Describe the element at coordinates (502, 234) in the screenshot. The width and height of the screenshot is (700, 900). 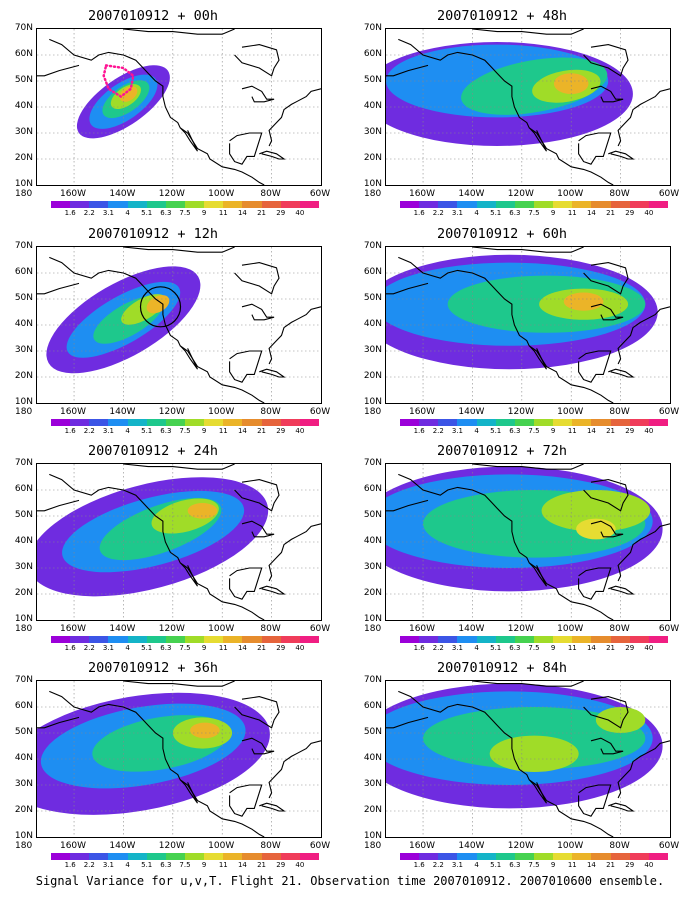
I see `panel-title: 2007010912 + 60h` at that location.